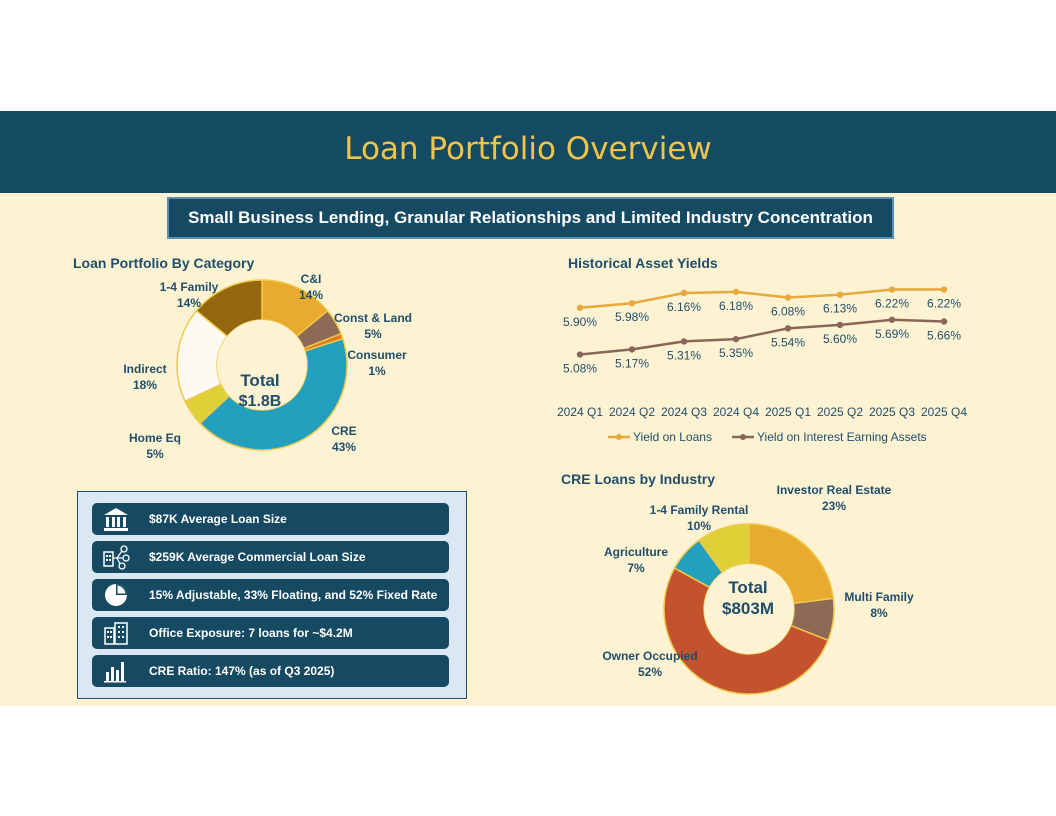 The height and width of the screenshot is (816, 1056). I want to click on office-building-icon, so click(116, 633).